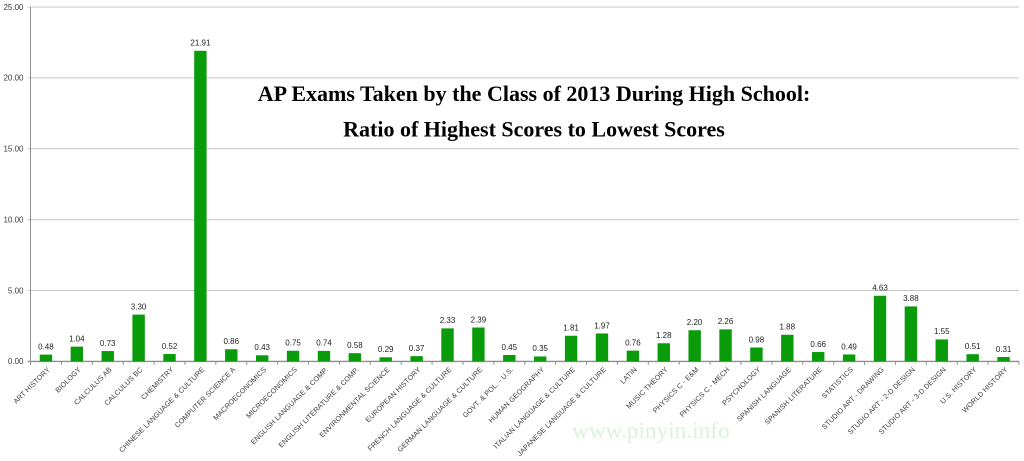 Image resolution: width=1024 pixels, height=461 pixels. What do you see at coordinates (479, 319) in the screenshot?
I see `svg-text: 2.39` at bounding box center [479, 319].